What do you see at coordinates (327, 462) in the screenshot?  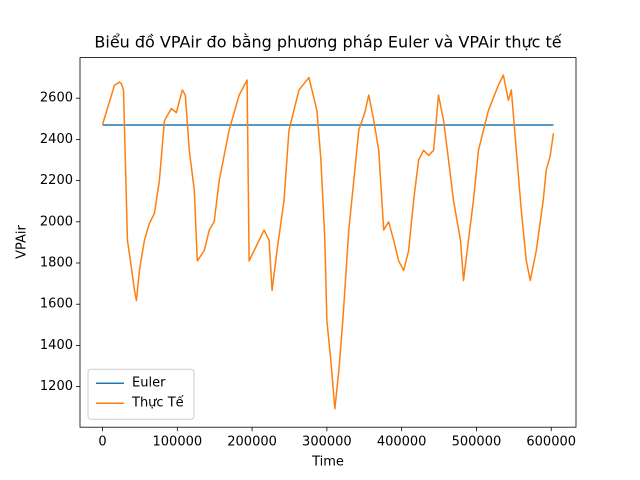 I see `x-axis-label: Time` at bounding box center [327, 462].